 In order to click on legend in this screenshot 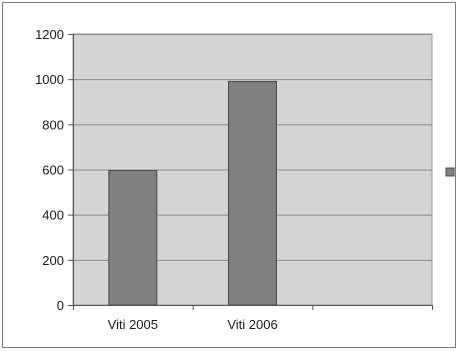, I will do `click(450, 172)`.